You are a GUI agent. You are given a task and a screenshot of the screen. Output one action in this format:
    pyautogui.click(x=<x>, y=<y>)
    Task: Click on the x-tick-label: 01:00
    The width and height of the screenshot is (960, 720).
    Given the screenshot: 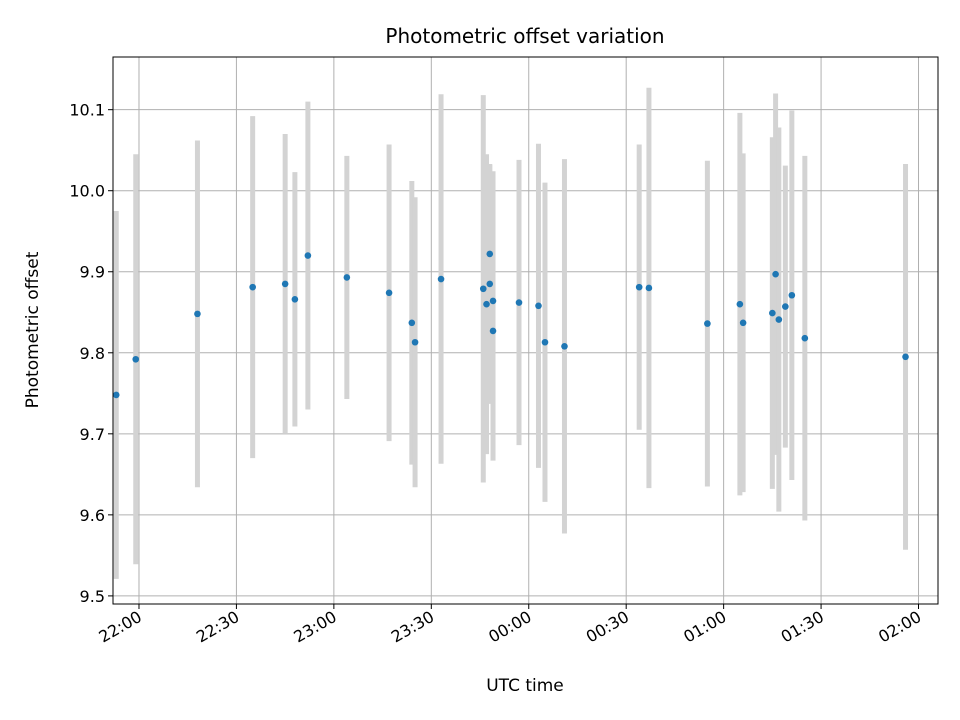 What is the action you would take?
    pyautogui.click(x=704, y=627)
    